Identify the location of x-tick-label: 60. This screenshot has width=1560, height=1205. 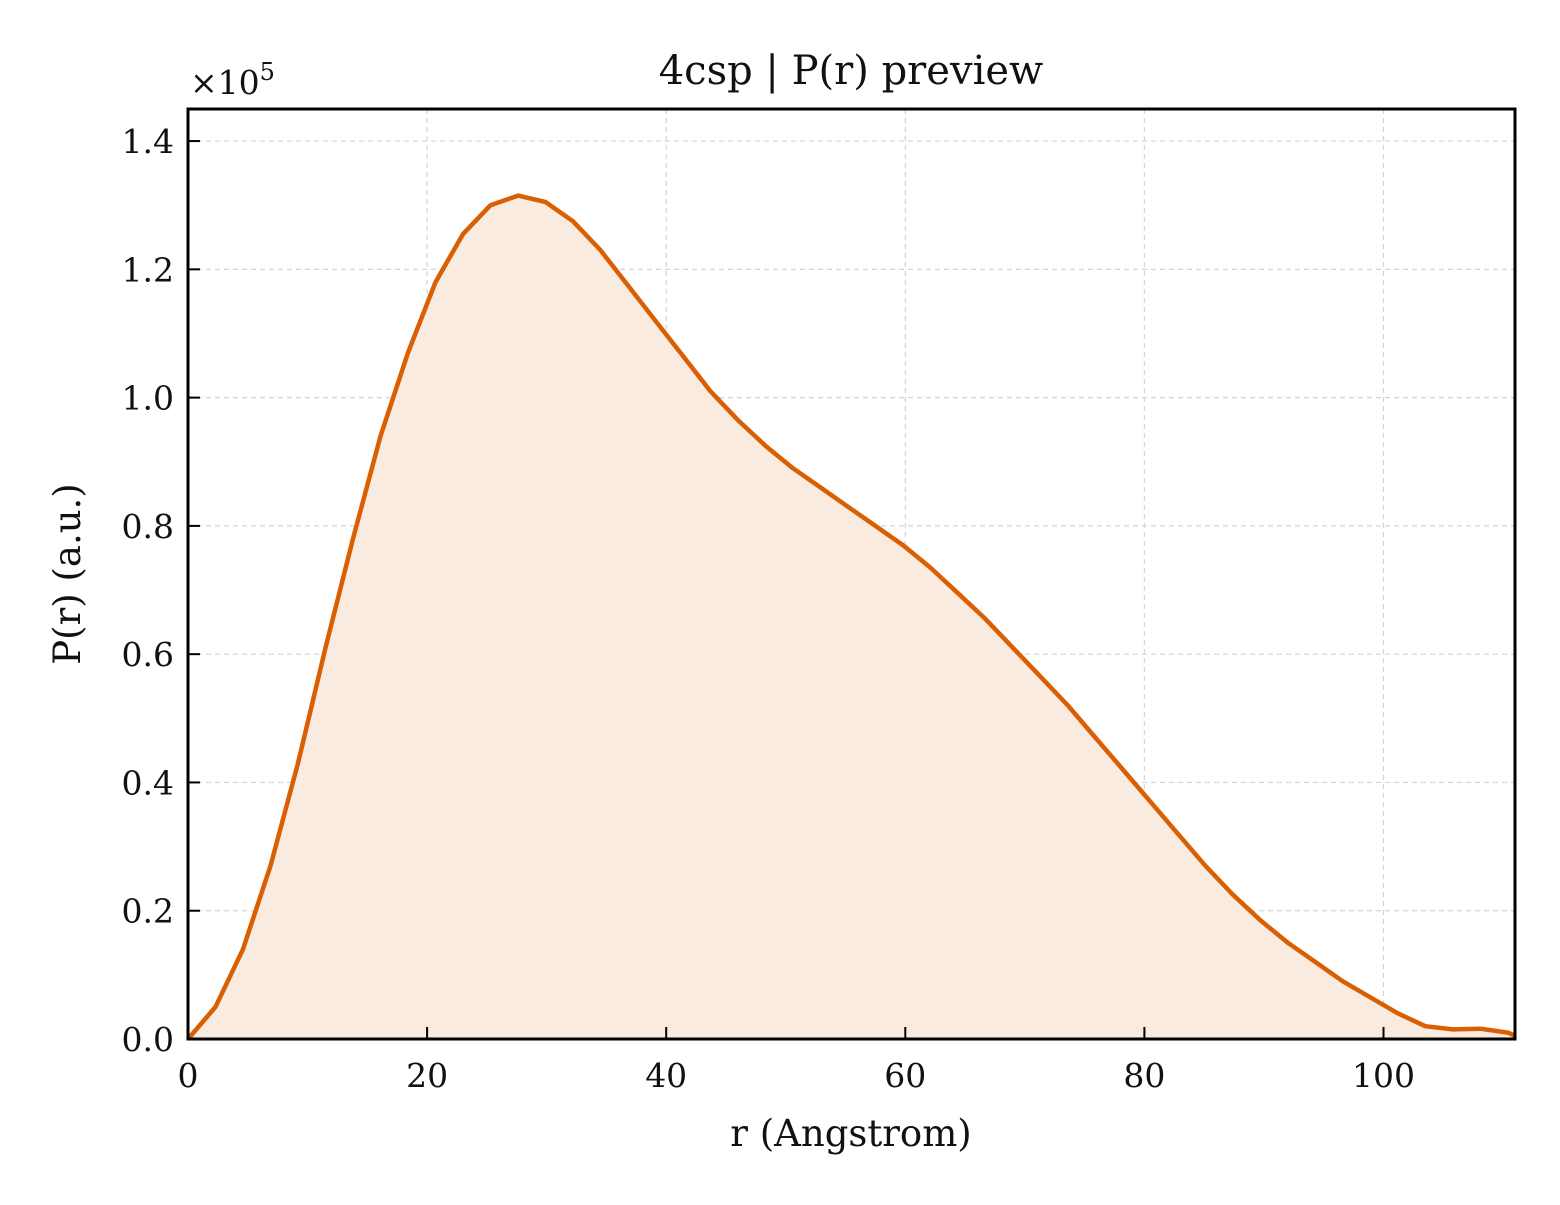
(905, 1075).